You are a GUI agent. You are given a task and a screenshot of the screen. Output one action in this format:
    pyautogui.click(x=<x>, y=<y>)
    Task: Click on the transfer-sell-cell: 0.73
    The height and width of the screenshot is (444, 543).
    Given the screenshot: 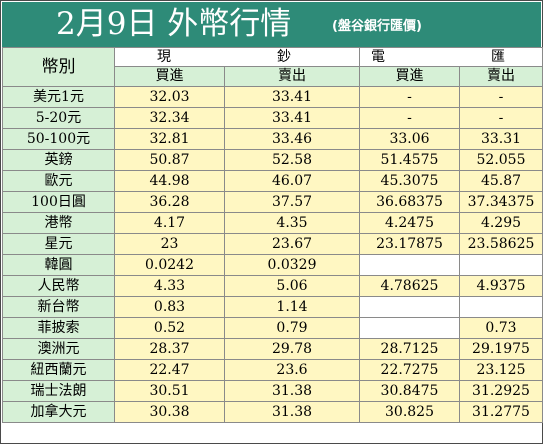 What is the action you would take?
    pyautogui.click(x=501, y=328)
    